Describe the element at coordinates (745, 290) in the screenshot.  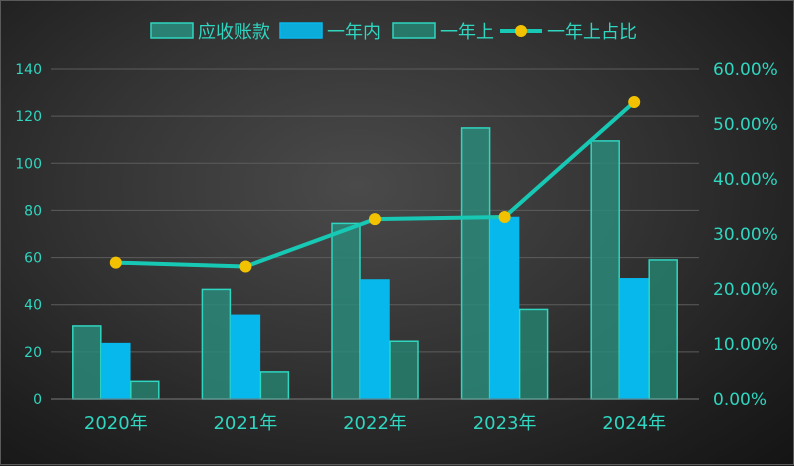
I see `y-right-tick-label: 20.00%` at that location.